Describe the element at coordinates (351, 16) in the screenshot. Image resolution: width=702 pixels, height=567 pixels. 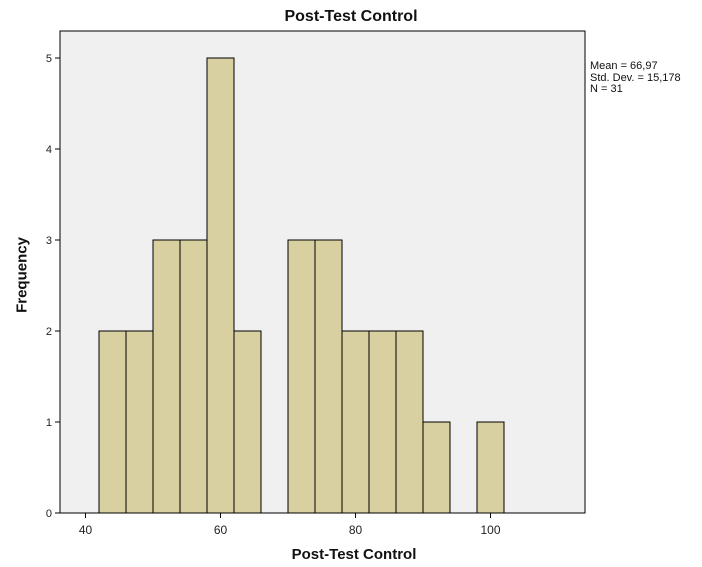
I see `chart-title: Post-Test Control` at that location.